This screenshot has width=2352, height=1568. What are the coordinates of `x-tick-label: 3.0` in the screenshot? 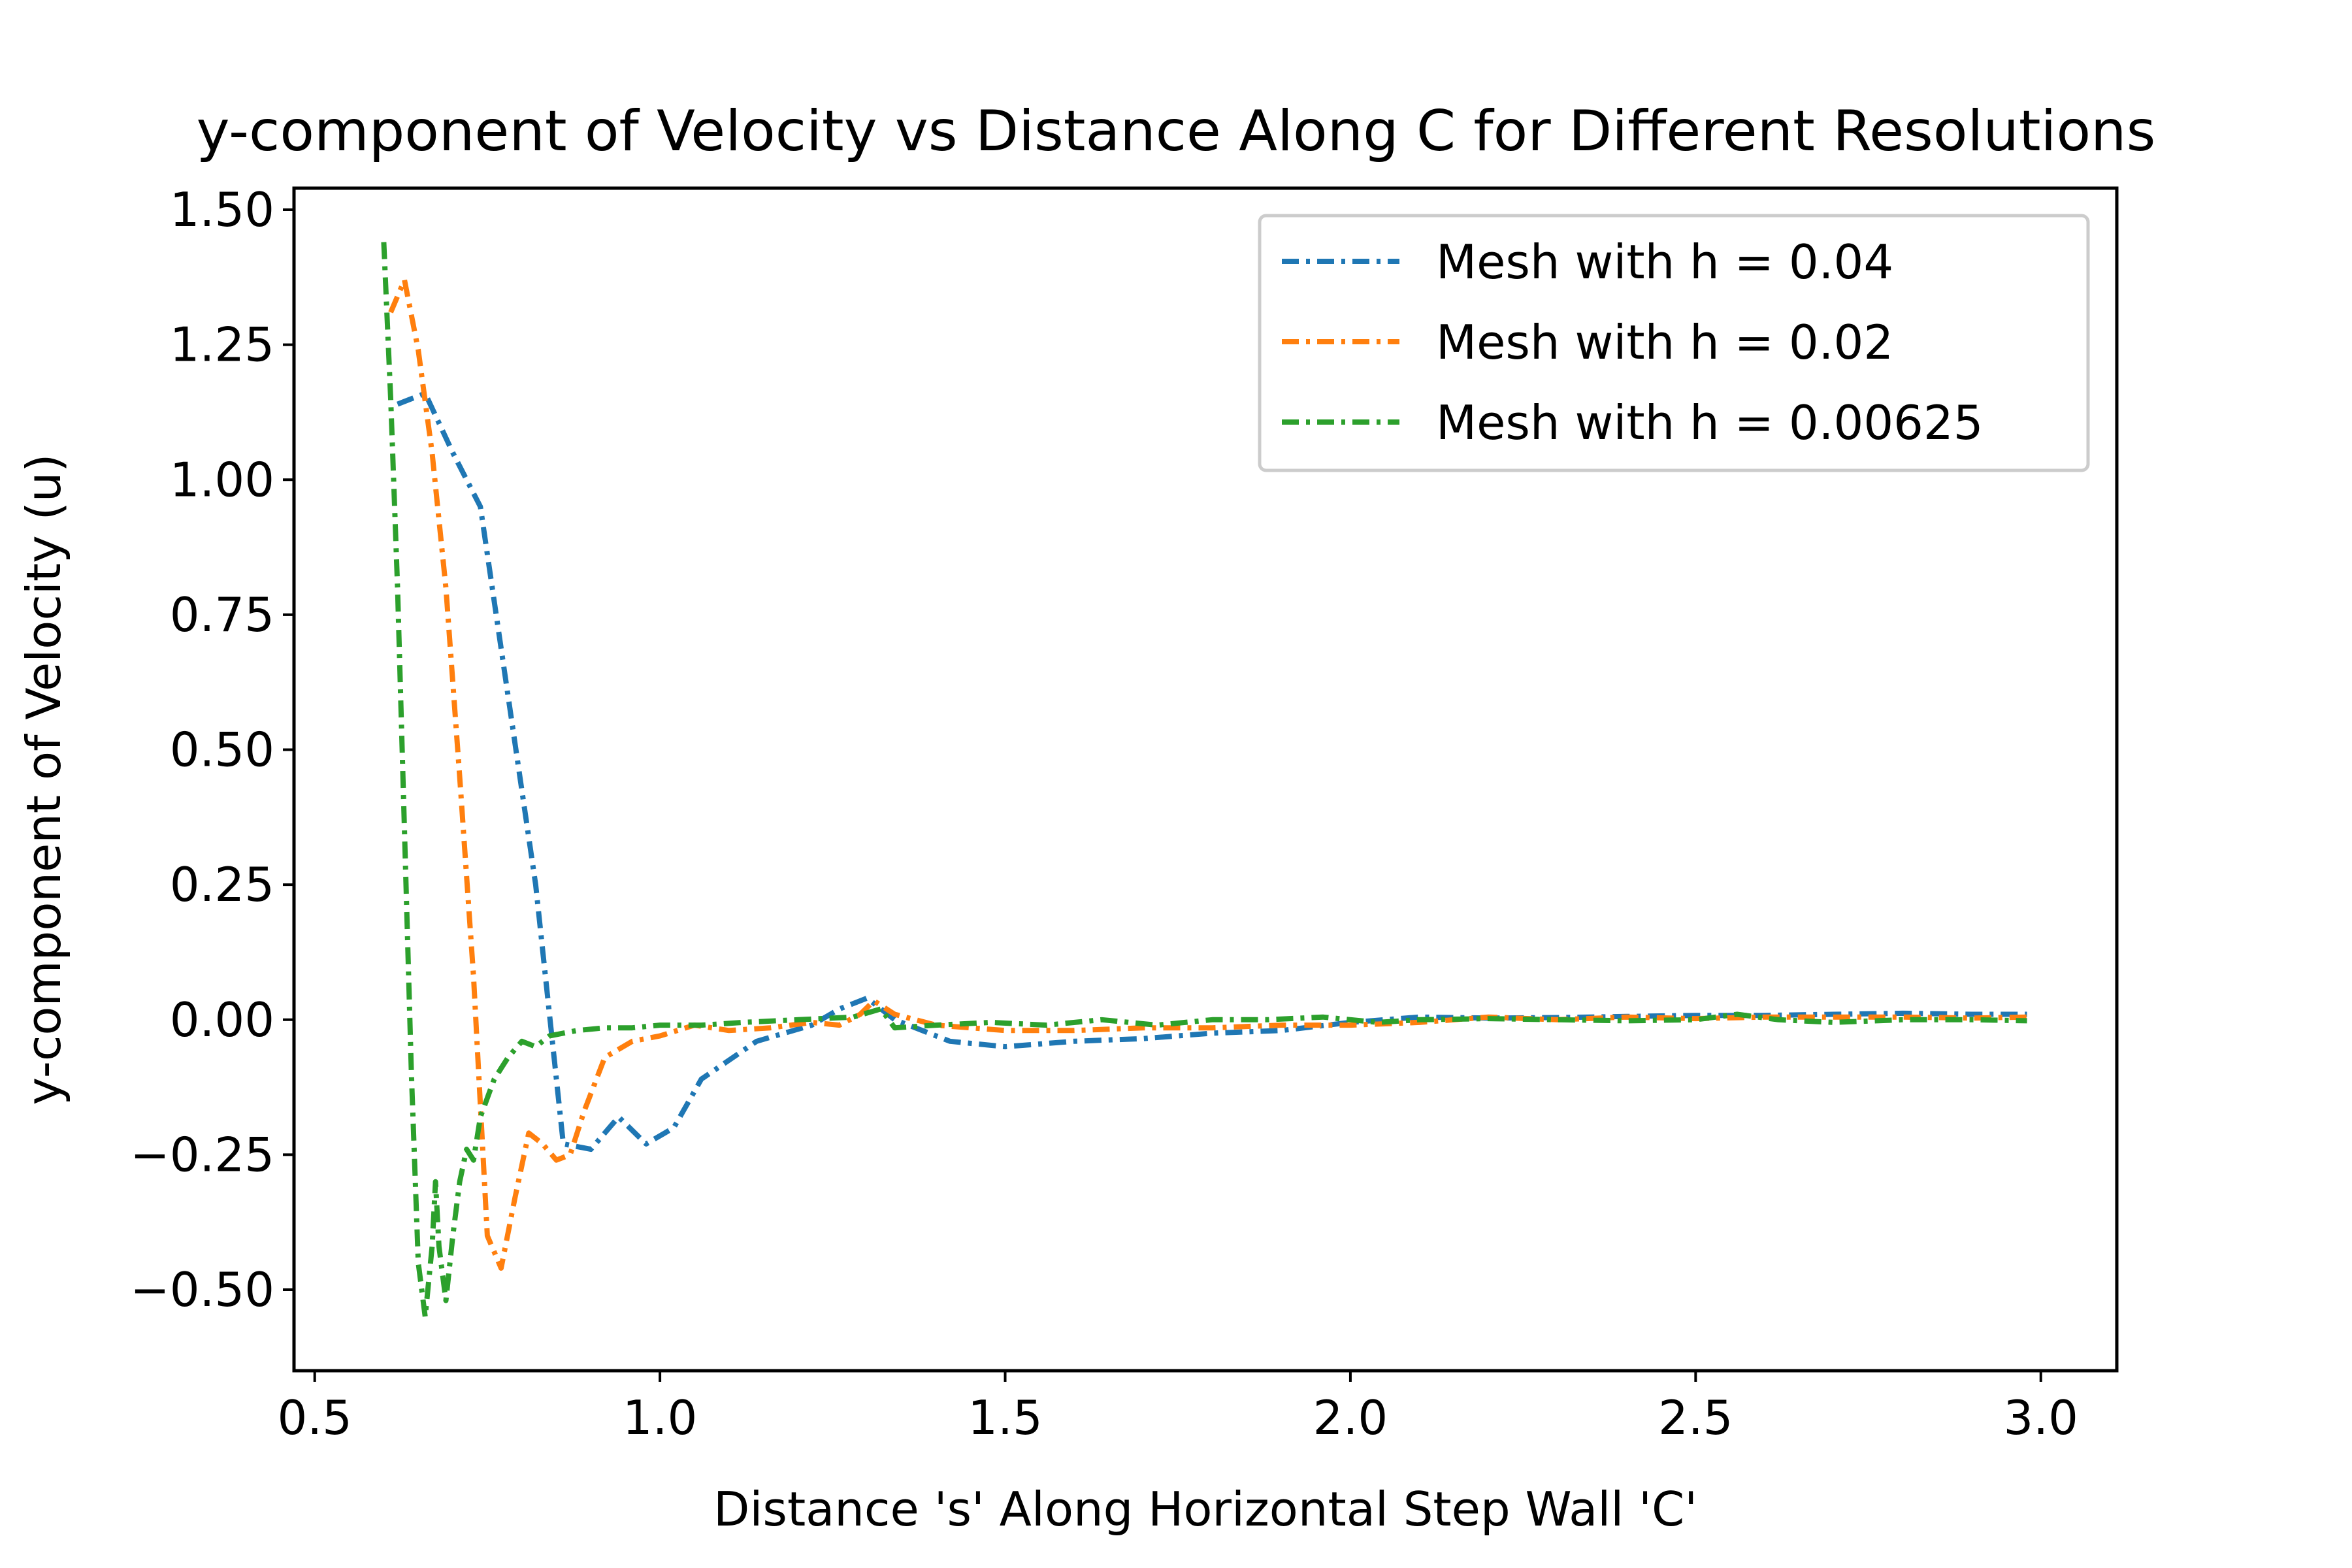 It's located at (2040, 1417).